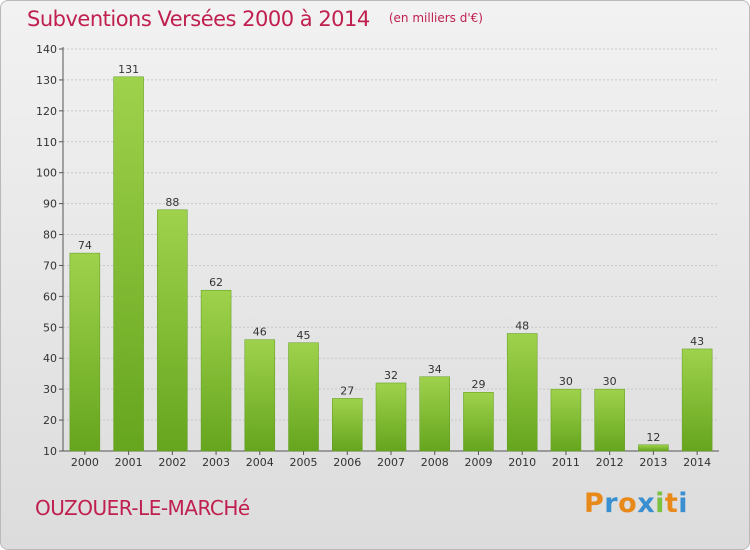 The width and height of the screenshot is (750, 550). Describe the element at coordinates (50, 265) in the screenshot. I see `y-tick-label: 70` at that location.